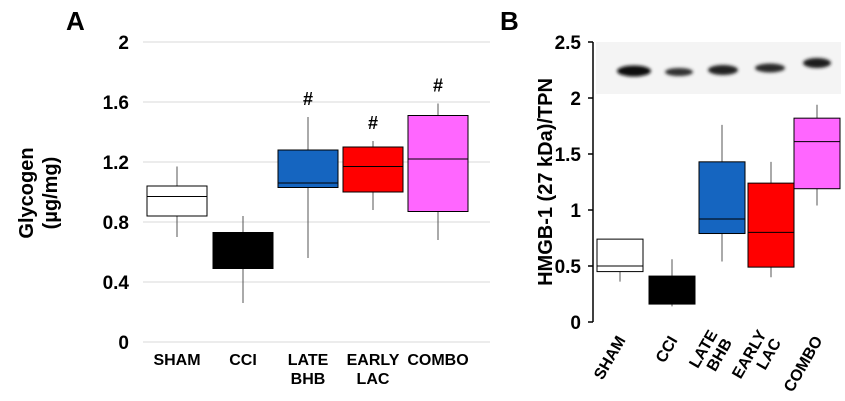 The image size is (845, 401). What do you see at coordinates (243, 250) in the screenshot?
I see `panel-a-box-cci` at bounding box center [243, 250].